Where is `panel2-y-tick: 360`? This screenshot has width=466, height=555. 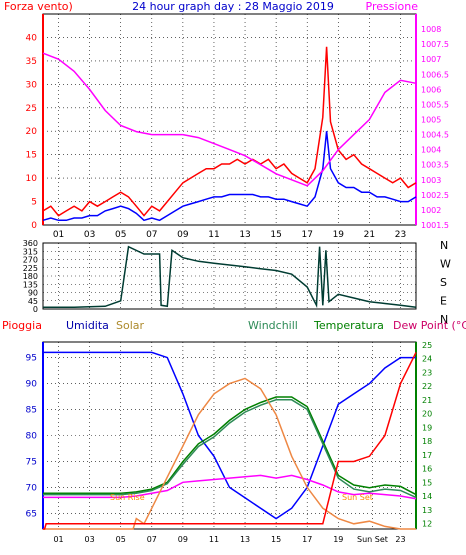
panel2-y-tick: 360 is located at coordinates (30, 243).